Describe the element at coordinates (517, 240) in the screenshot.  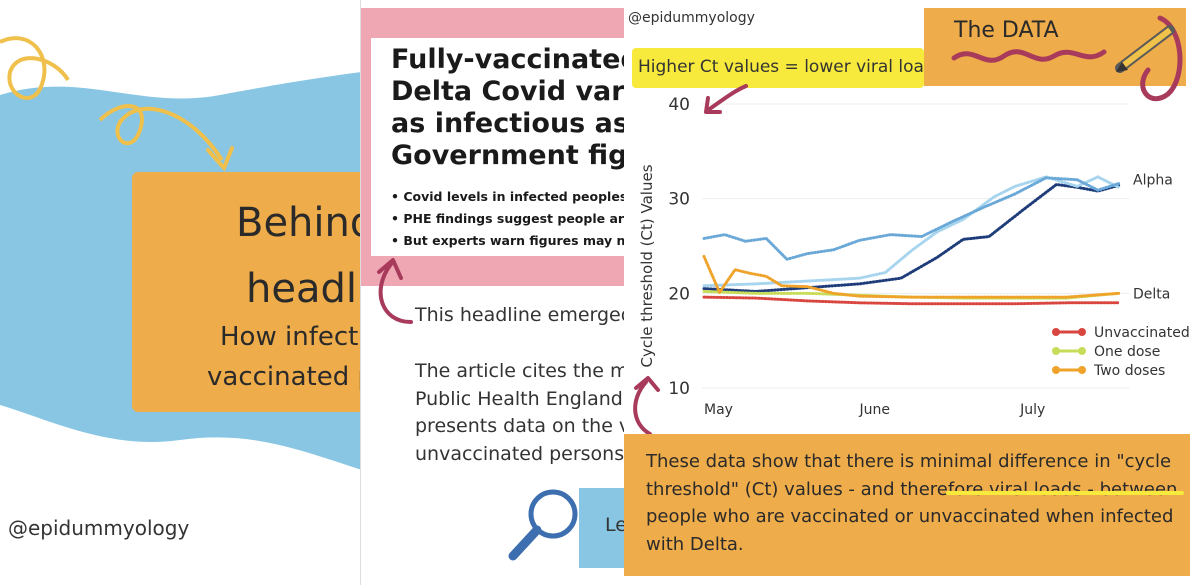
I see `bullet-text: But experts warn figures may not re` at that location.